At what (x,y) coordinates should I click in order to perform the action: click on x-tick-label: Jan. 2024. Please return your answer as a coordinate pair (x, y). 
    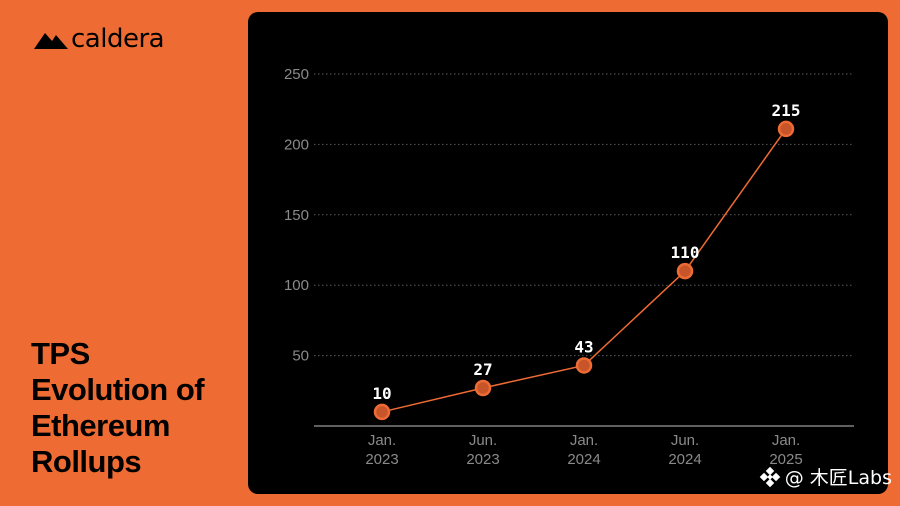
    Looking at the image, I should click on (583, 450).